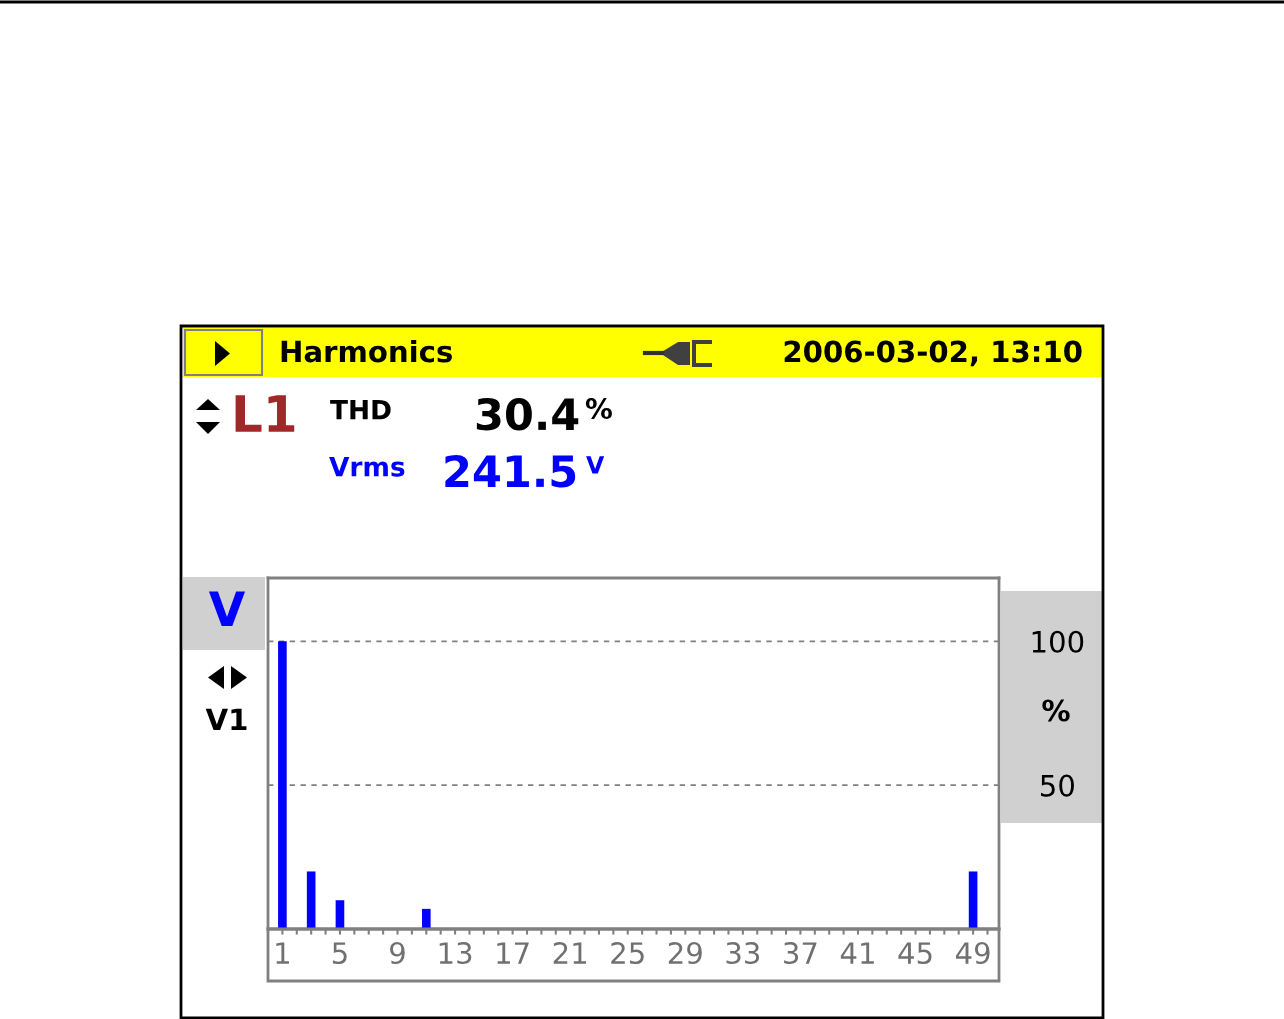 The width and height of the screenshot is (1284, 1019). Describe the element at coordinates (857, 953) in the screenshot. I see `x-tick-label: 41` at that location.